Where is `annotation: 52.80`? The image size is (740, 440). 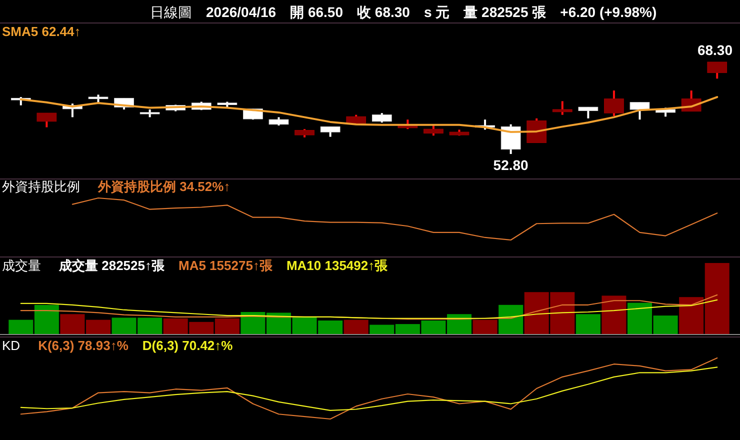 annotation: 52.80 is located at coordinates (511, 165).